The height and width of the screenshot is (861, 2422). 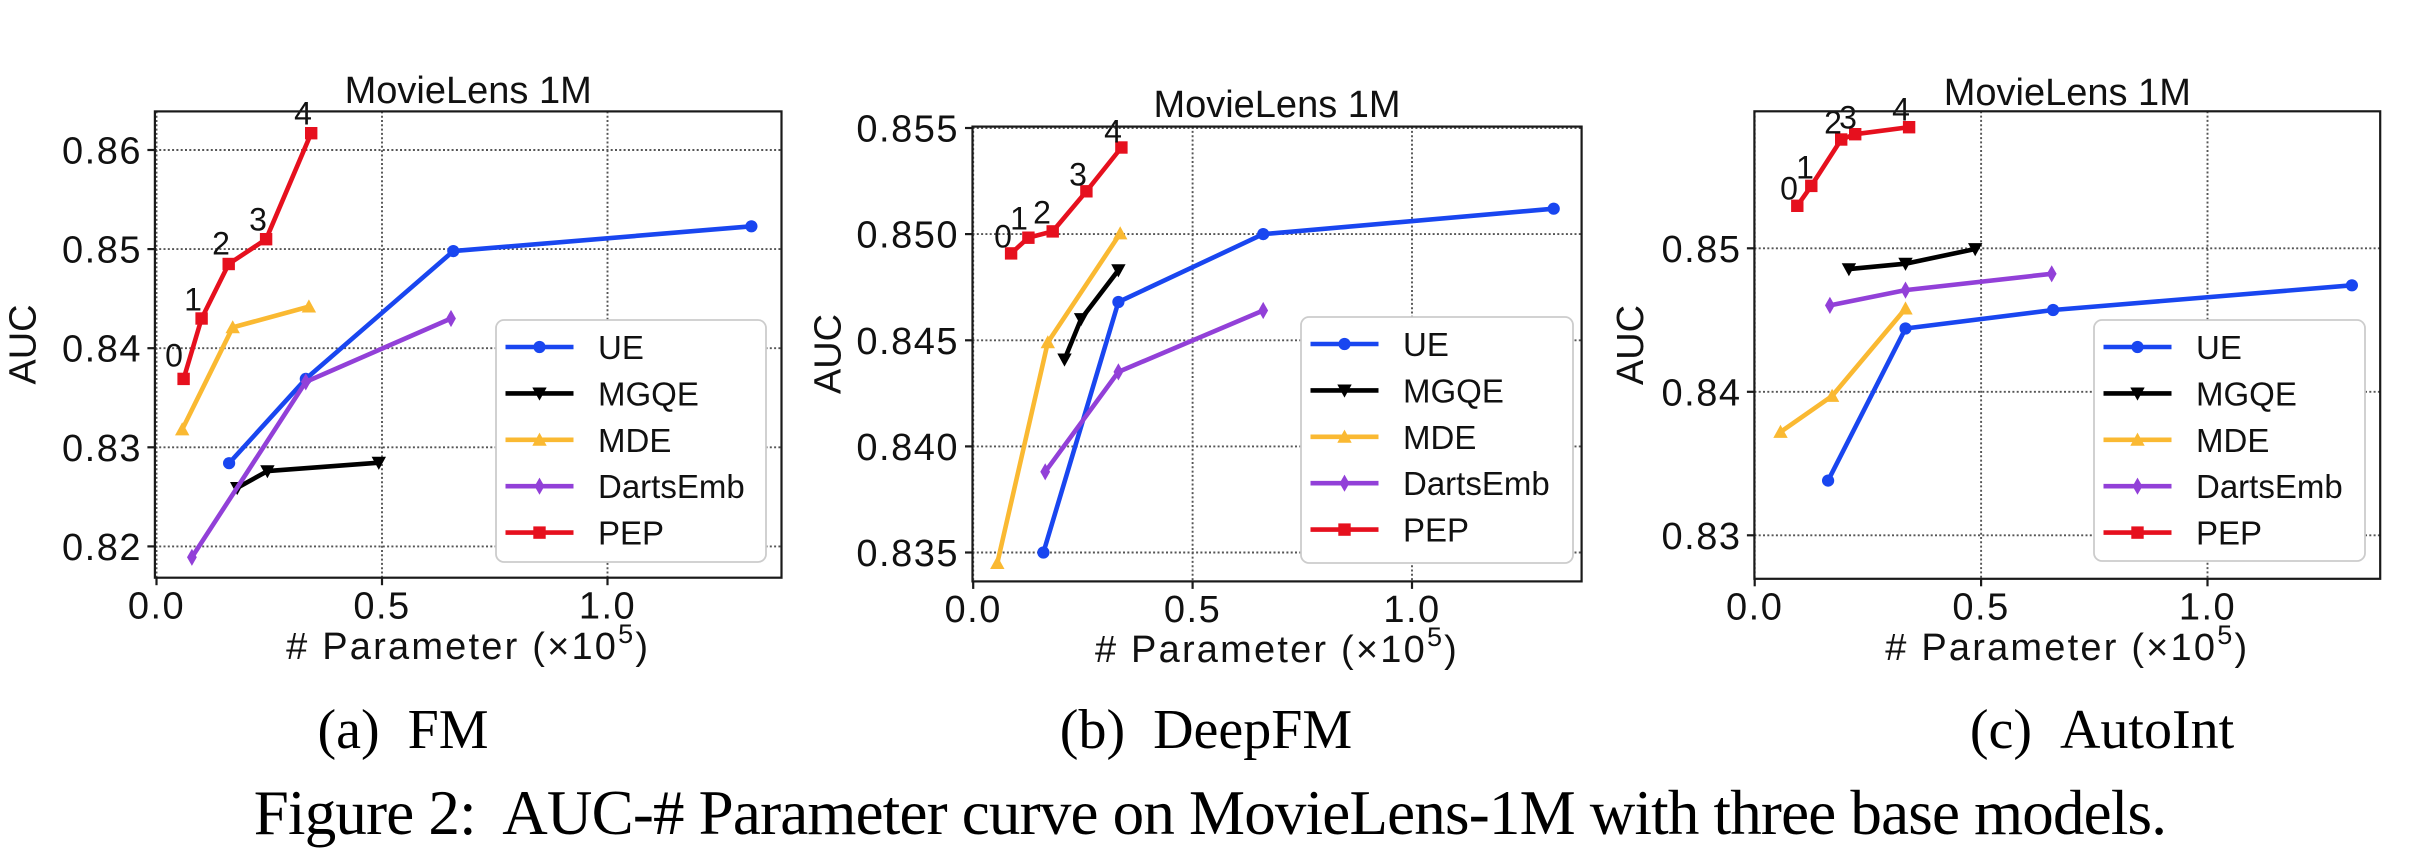 I want to click on svg-text: (c) AutoInt, so click(x=2102, y=730).